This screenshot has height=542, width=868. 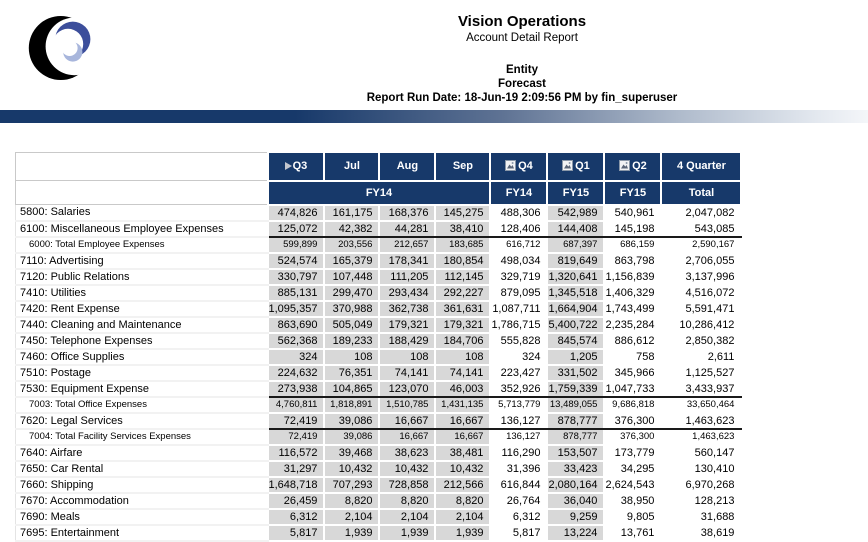 I want to click on scenario-label: Forecast, so click(x=522, y=84).